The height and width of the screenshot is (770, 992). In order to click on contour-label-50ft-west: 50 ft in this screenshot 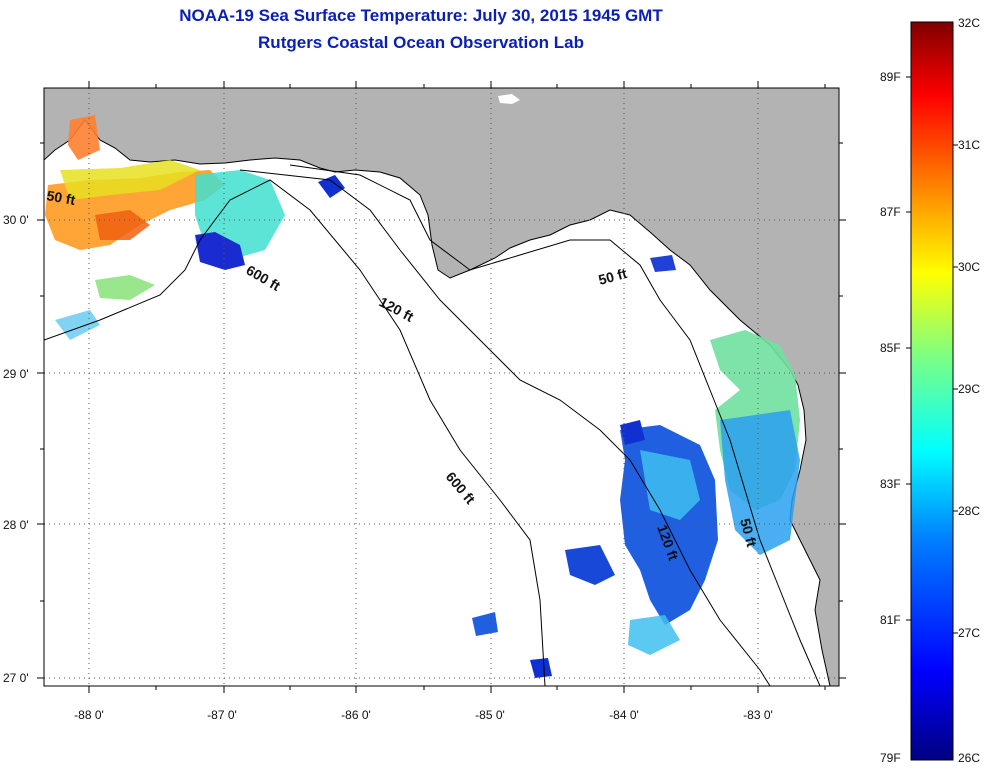, I will do `click(60, 197)`.